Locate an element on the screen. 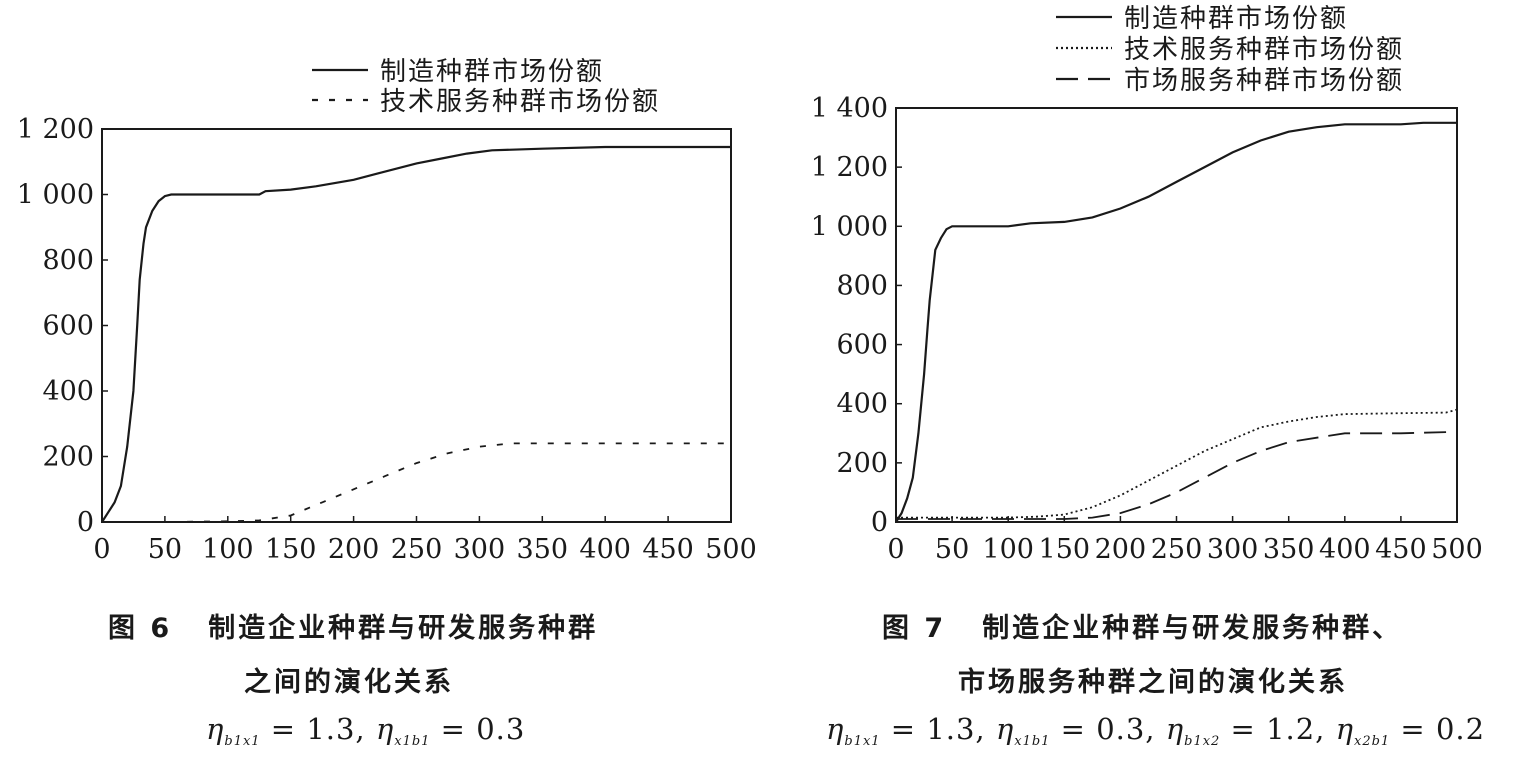  formula-term: ηx1b1 = 0.3, is located at coordinates (1080, 730).